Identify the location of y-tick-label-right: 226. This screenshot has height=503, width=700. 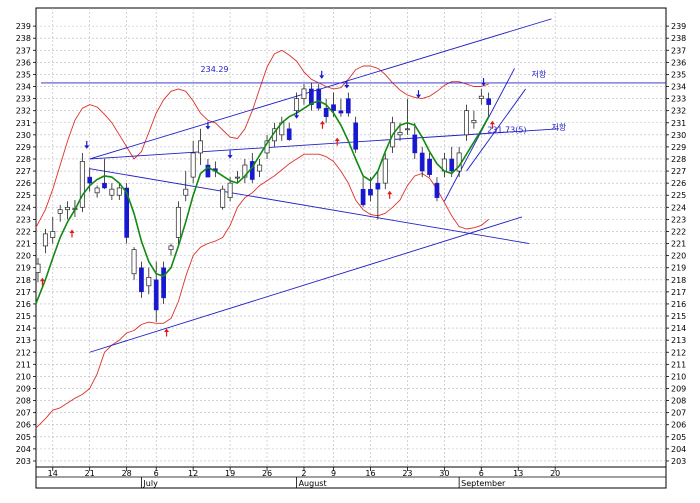
(678, 183).